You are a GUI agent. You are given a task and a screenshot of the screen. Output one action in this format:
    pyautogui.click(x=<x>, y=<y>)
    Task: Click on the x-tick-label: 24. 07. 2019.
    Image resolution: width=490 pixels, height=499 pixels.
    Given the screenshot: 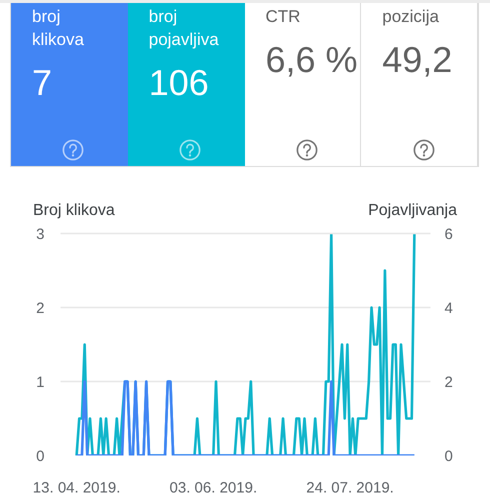 What is the action you would take?
    pyautogui.click(x=350, y=488)
    